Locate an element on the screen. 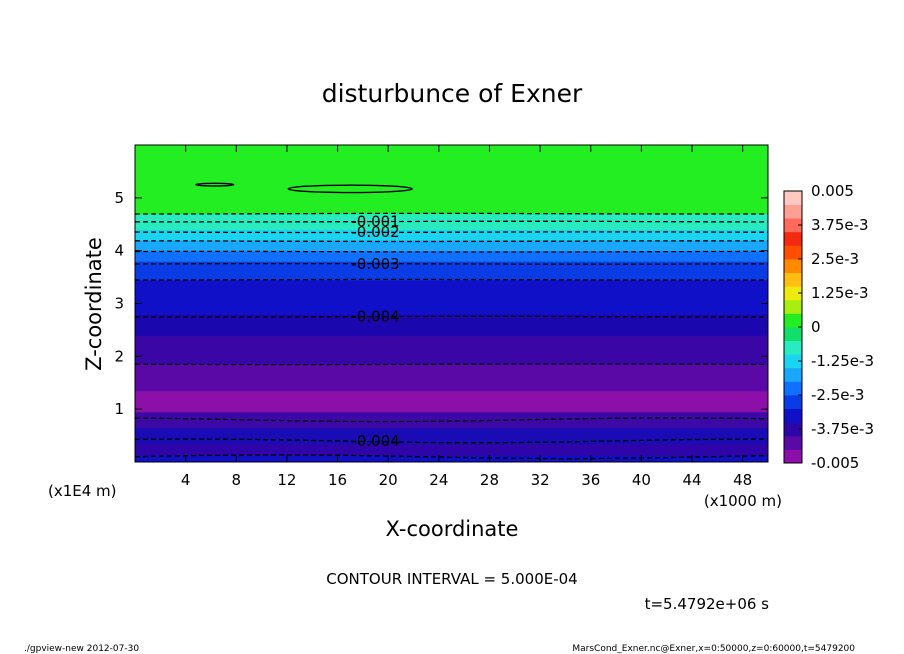 Image resolution: width=904 pixels, height=654 pixels. contour-labels: -0.001-0.002 -0.003 -0.004 -0.004 is located at coordinates (375, 331).